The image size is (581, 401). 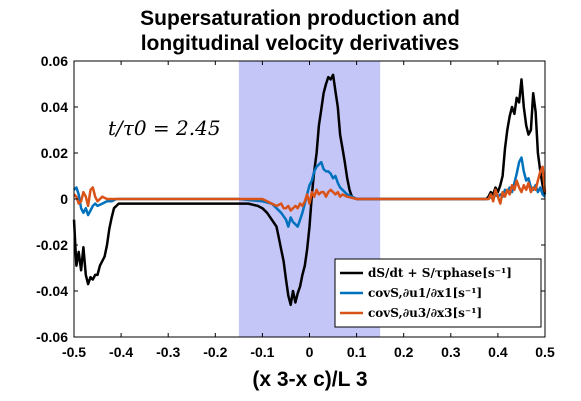 What do you see at coordinates (121, 352) in the screenshot?
I see `x-tick-label: -0.4` at bounding box center [121, 352].